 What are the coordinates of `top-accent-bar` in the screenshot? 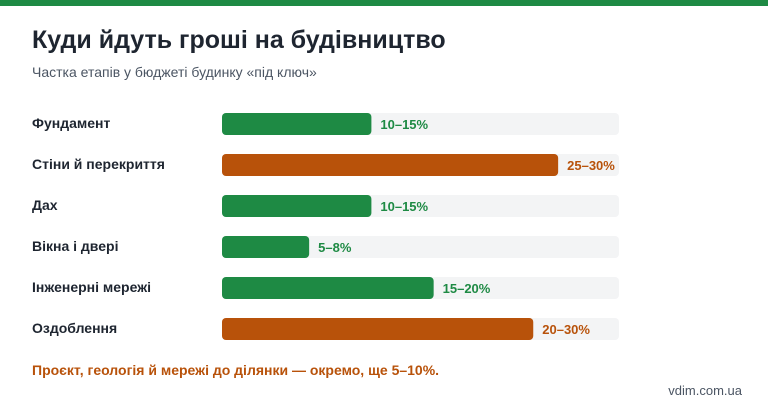 It's located at (384, 3).